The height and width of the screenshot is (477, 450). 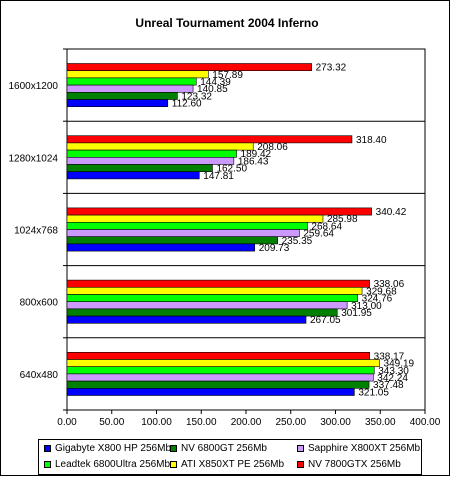 I want to click on chart-title: Unreal Tournament 2004 Inferno, so click(x=226, y=23).